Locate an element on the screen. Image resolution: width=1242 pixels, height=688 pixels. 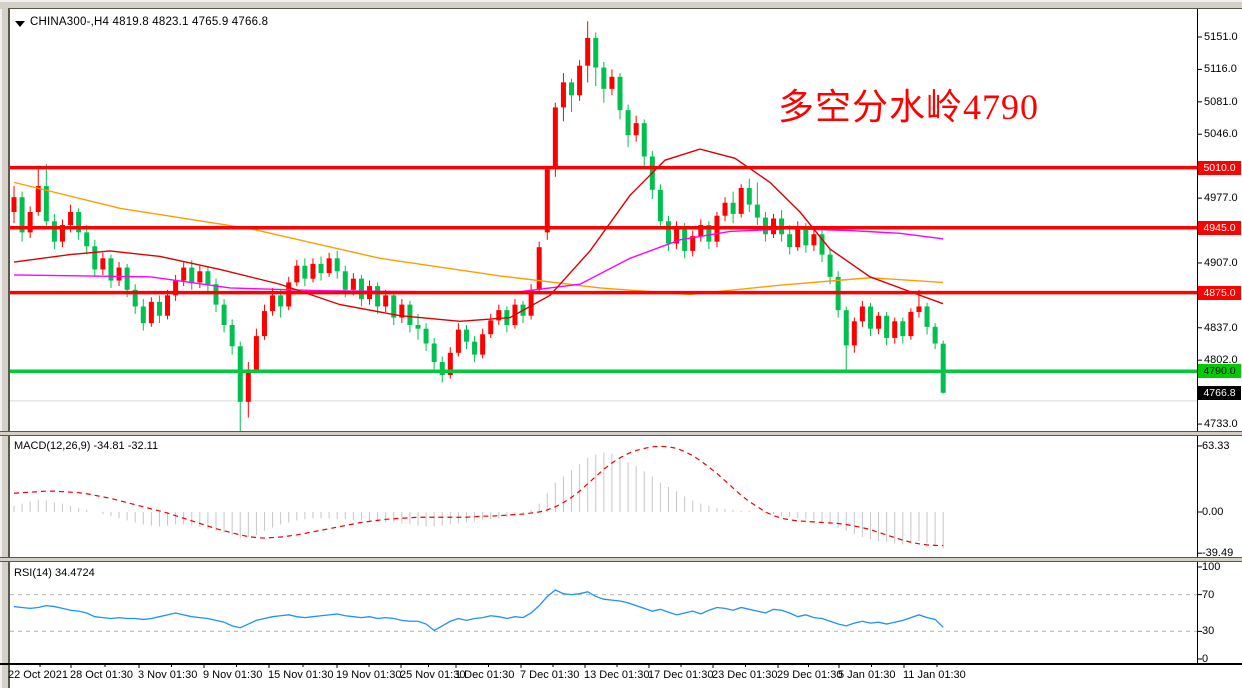
macd-tick-label: 0.00 is located at coordinates (1213, 512).